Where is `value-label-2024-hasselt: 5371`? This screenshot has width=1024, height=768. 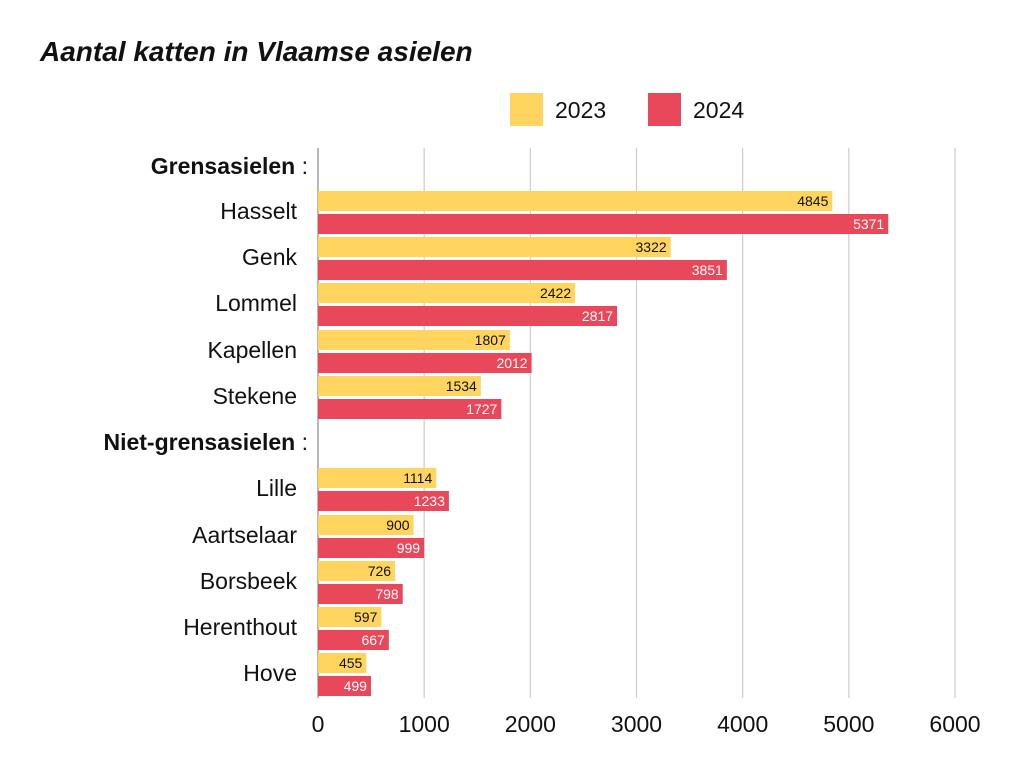 value-label-2024-hasselt: 5371 is located at coordinates (868, 224).